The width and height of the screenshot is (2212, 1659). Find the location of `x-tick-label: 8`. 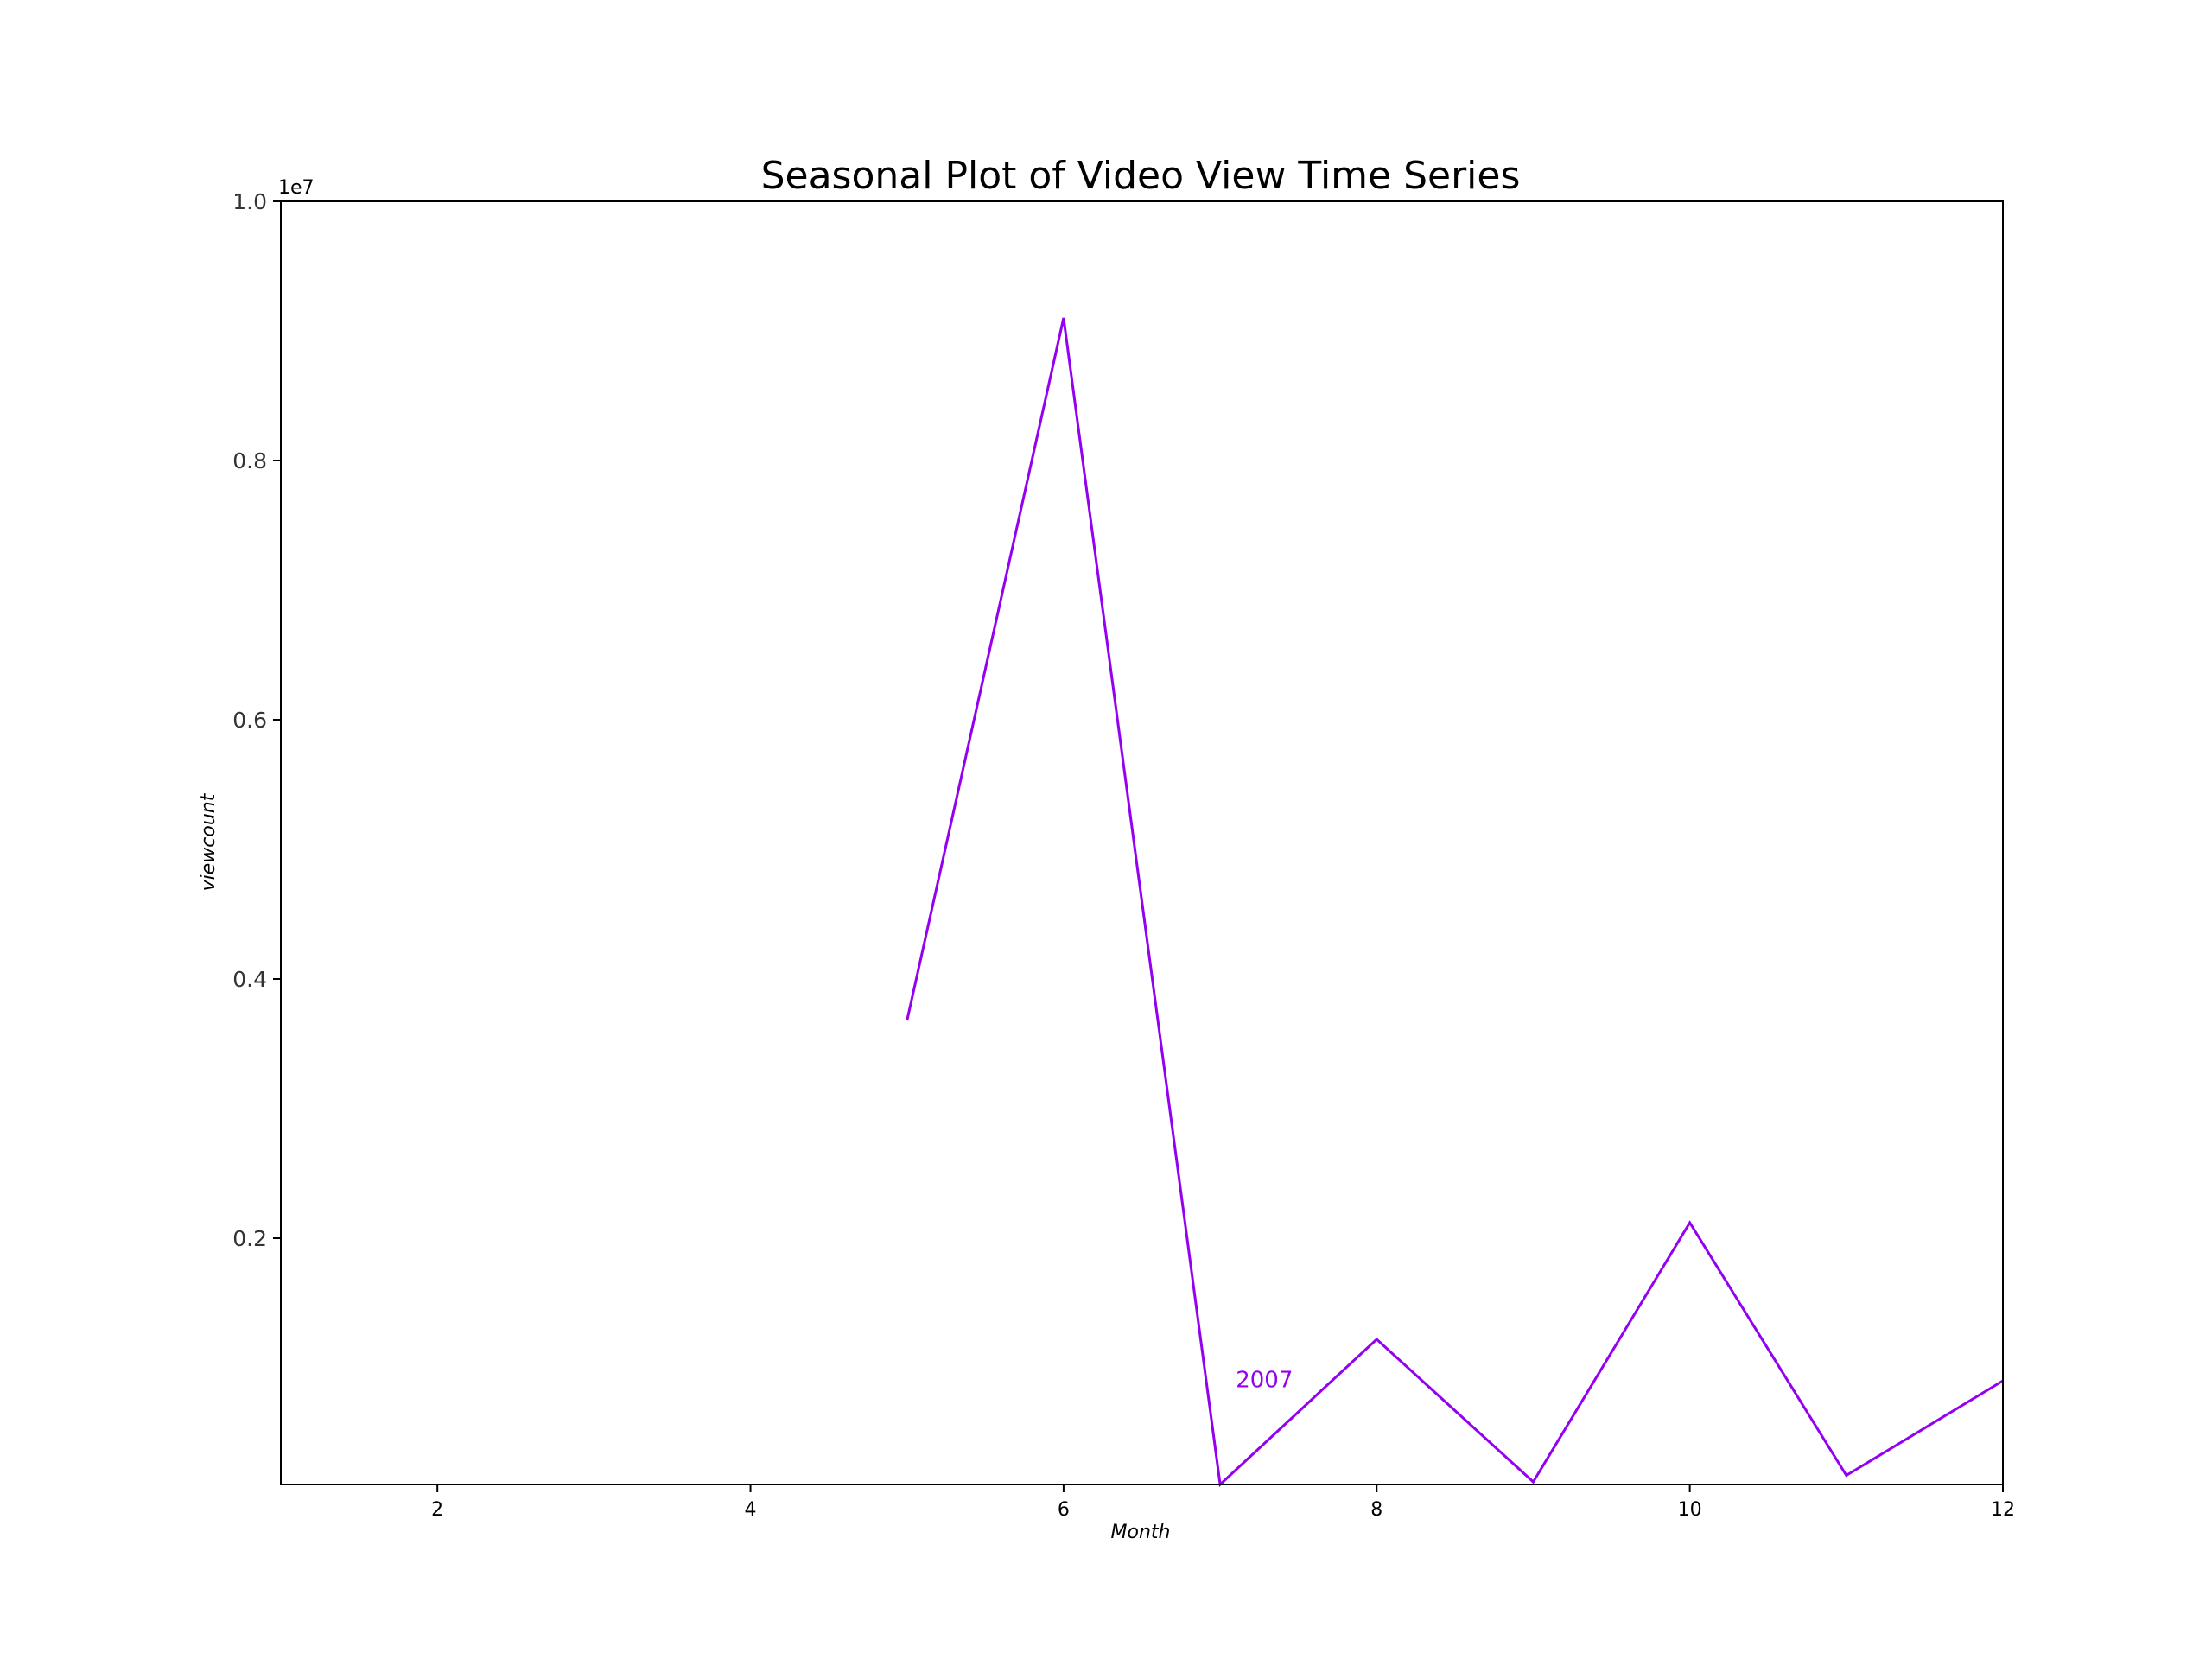

x-tick-label: 8 is located at coordinates (1376, 1510).